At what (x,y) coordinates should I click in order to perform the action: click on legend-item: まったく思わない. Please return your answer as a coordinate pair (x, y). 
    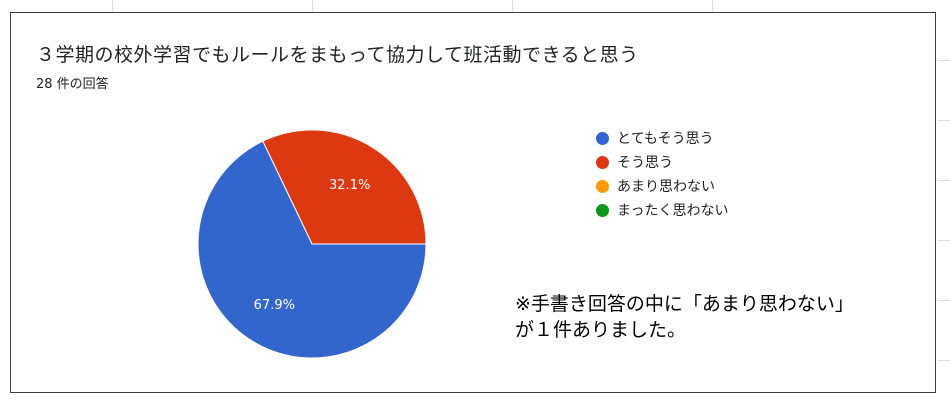
    Looking at the image, I should click on (662, 210).